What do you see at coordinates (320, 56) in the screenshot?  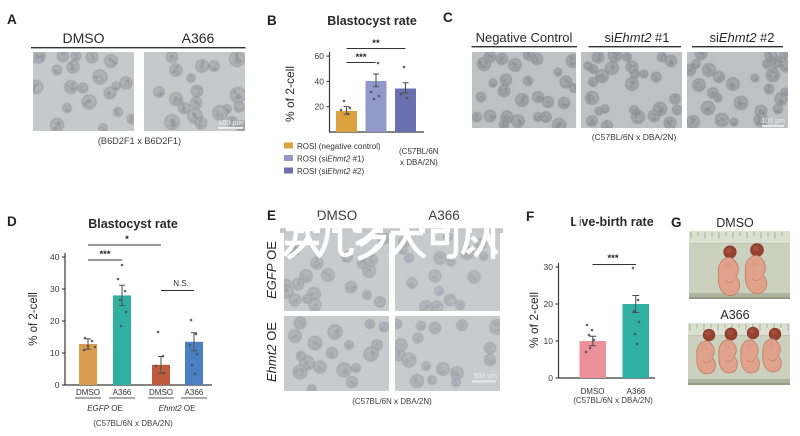 I see `svg-text: 60` at bounding box center [320, 56].